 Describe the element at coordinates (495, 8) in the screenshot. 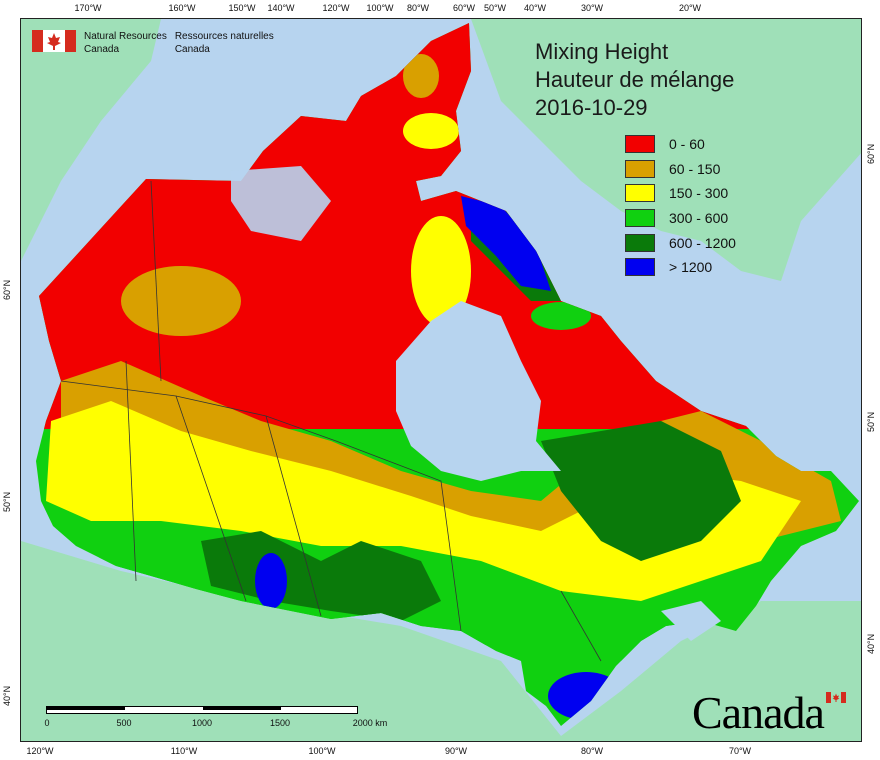

I see `top-lon-label: 50°W` at that location.